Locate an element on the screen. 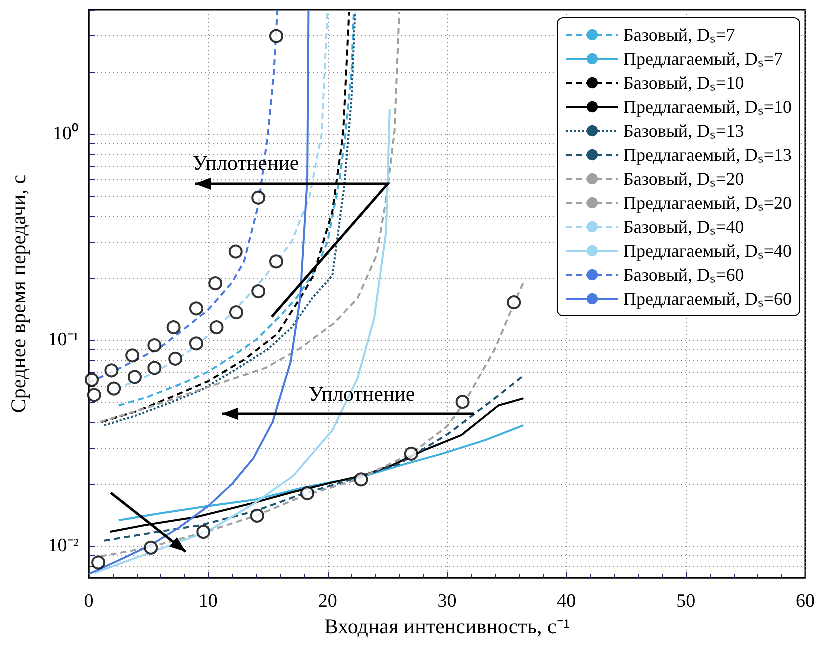  x-tick-label: 60 is located at coordinates (805, 601).